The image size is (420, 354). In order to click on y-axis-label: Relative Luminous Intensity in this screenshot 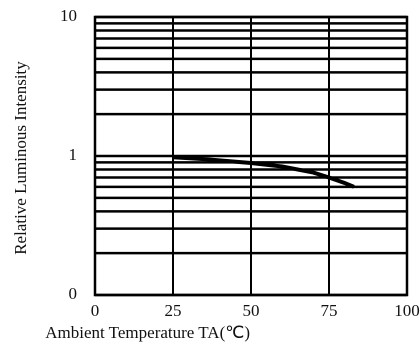, I will do `click(20, 158)`.